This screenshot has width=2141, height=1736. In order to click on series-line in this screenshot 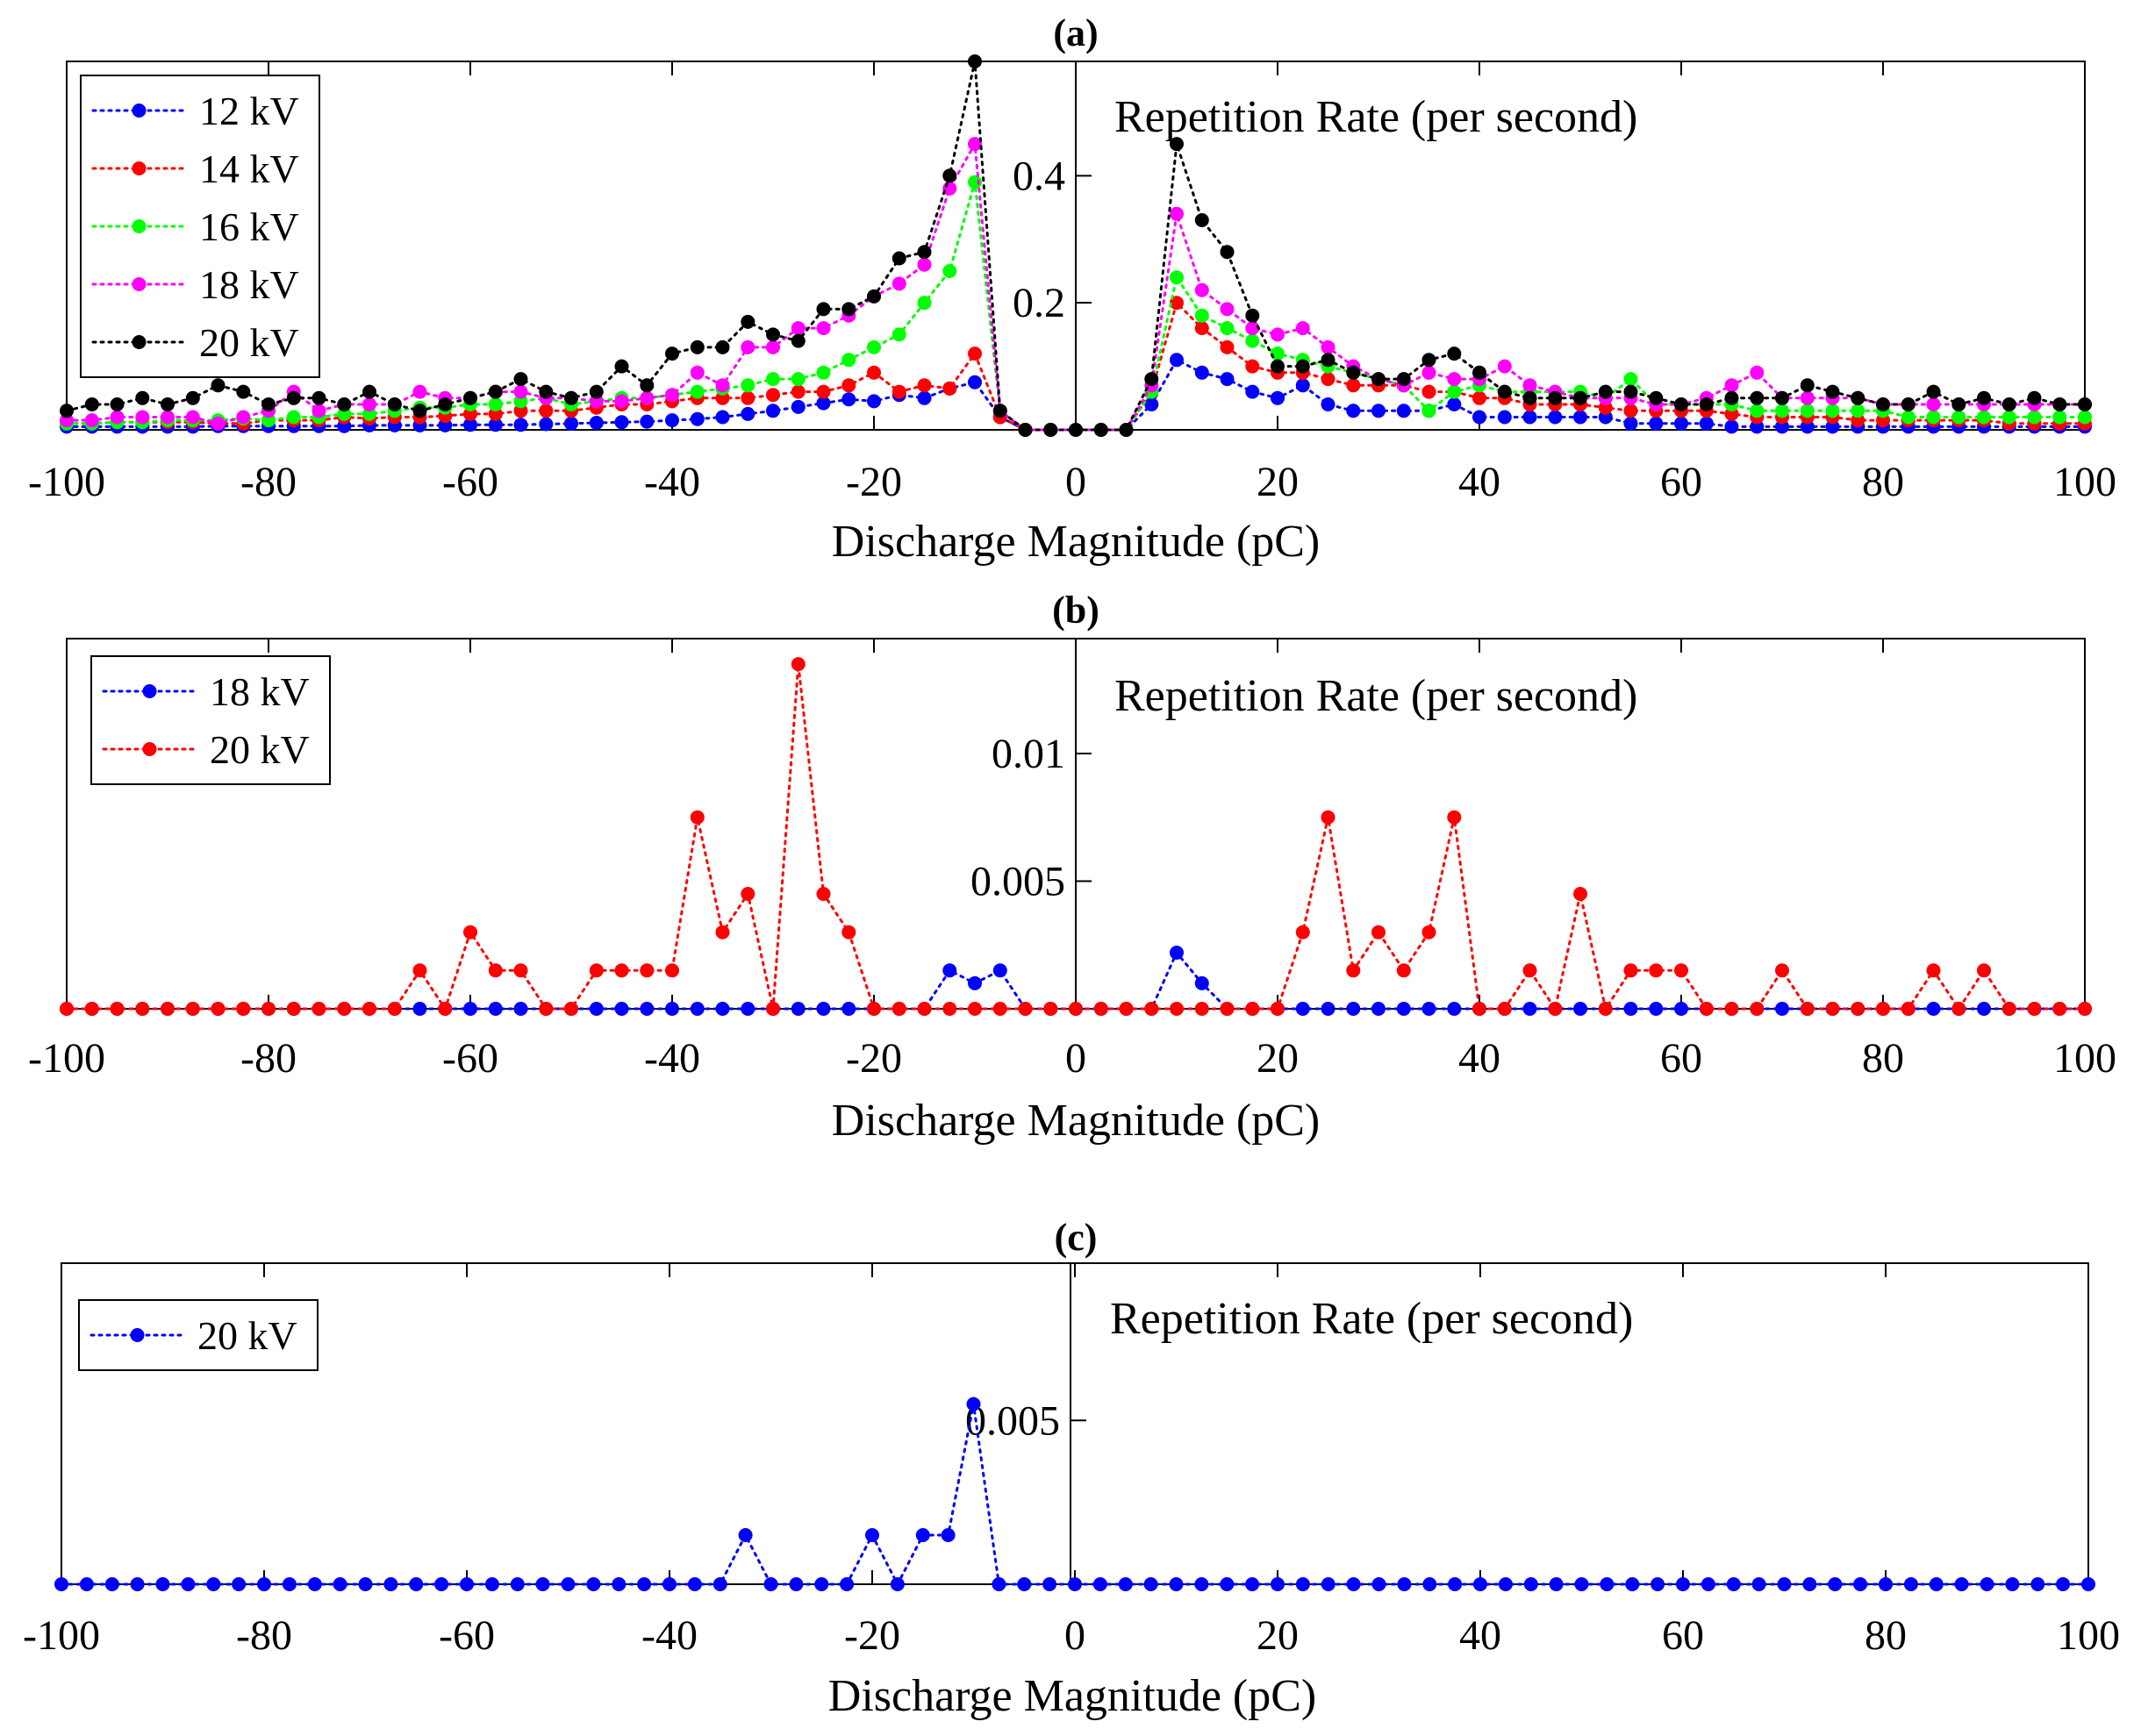, I will do `click(1076, 307)`.